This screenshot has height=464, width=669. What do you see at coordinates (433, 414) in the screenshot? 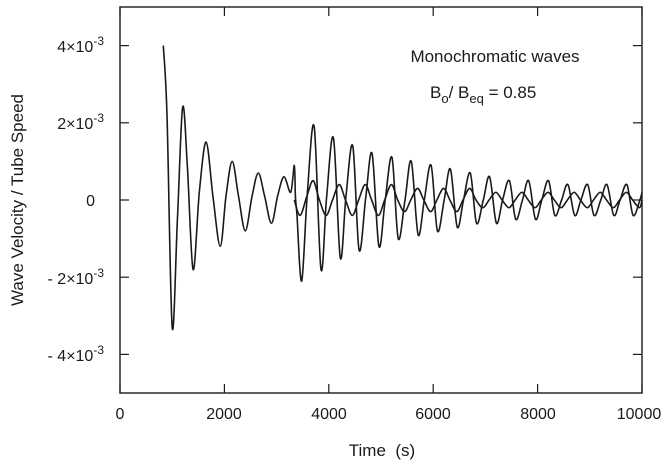
I see `x-tick-label-6000: 6000` at bounding box center [433, 414].